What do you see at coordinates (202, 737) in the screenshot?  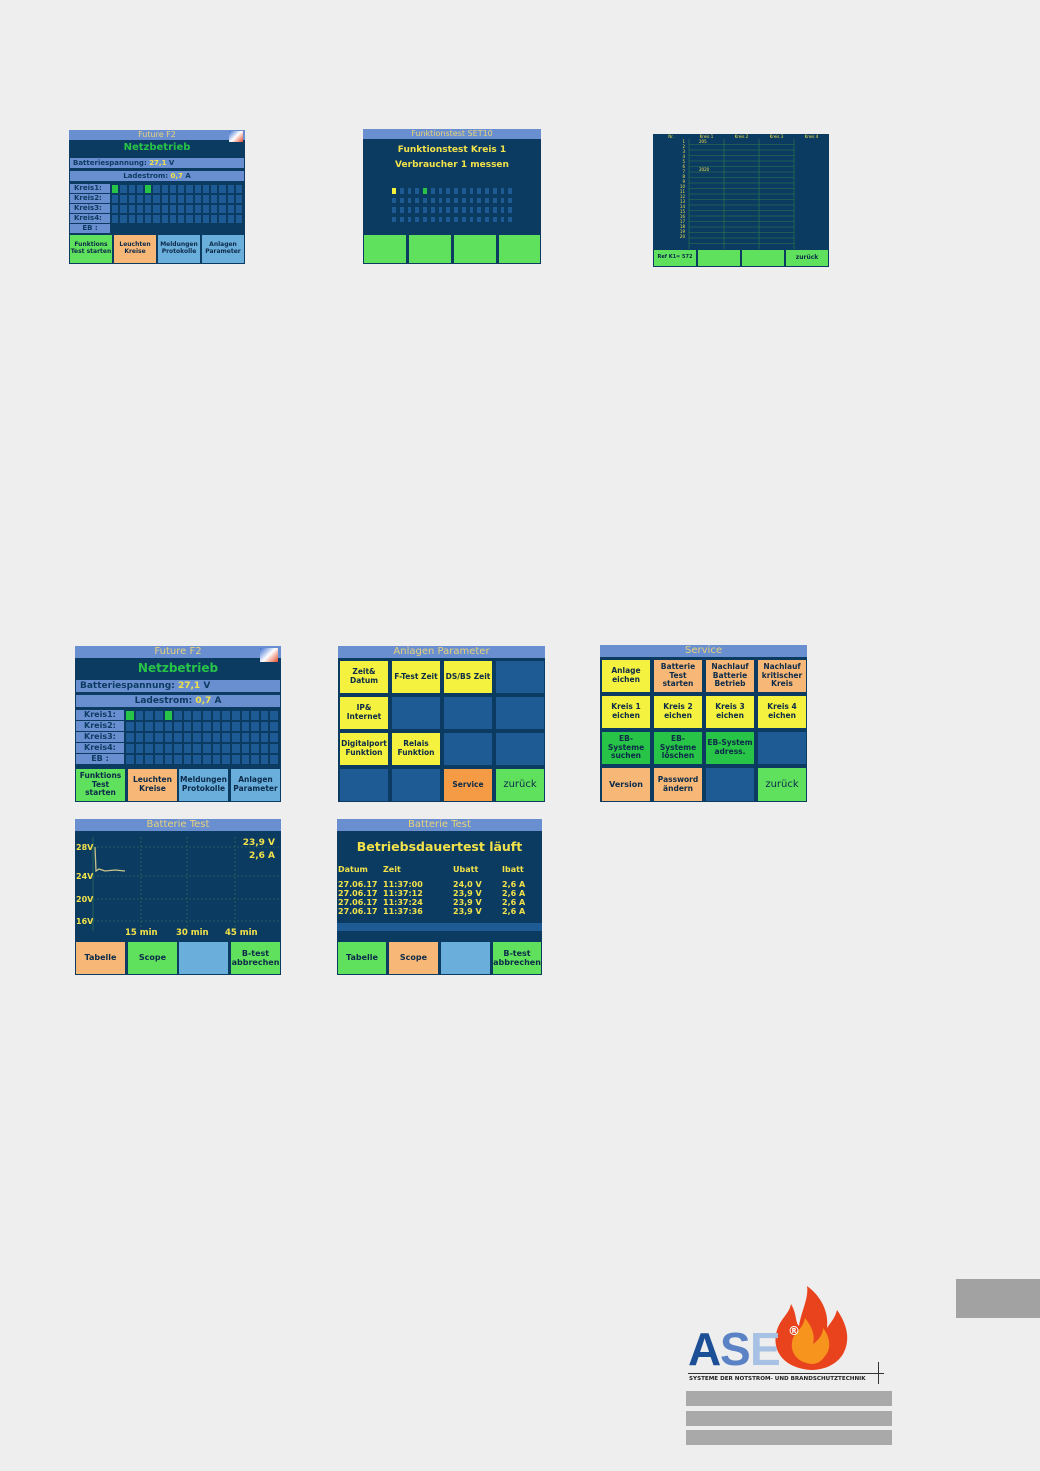 I see `circuit-status-grid` at bounding box center [202, 737].